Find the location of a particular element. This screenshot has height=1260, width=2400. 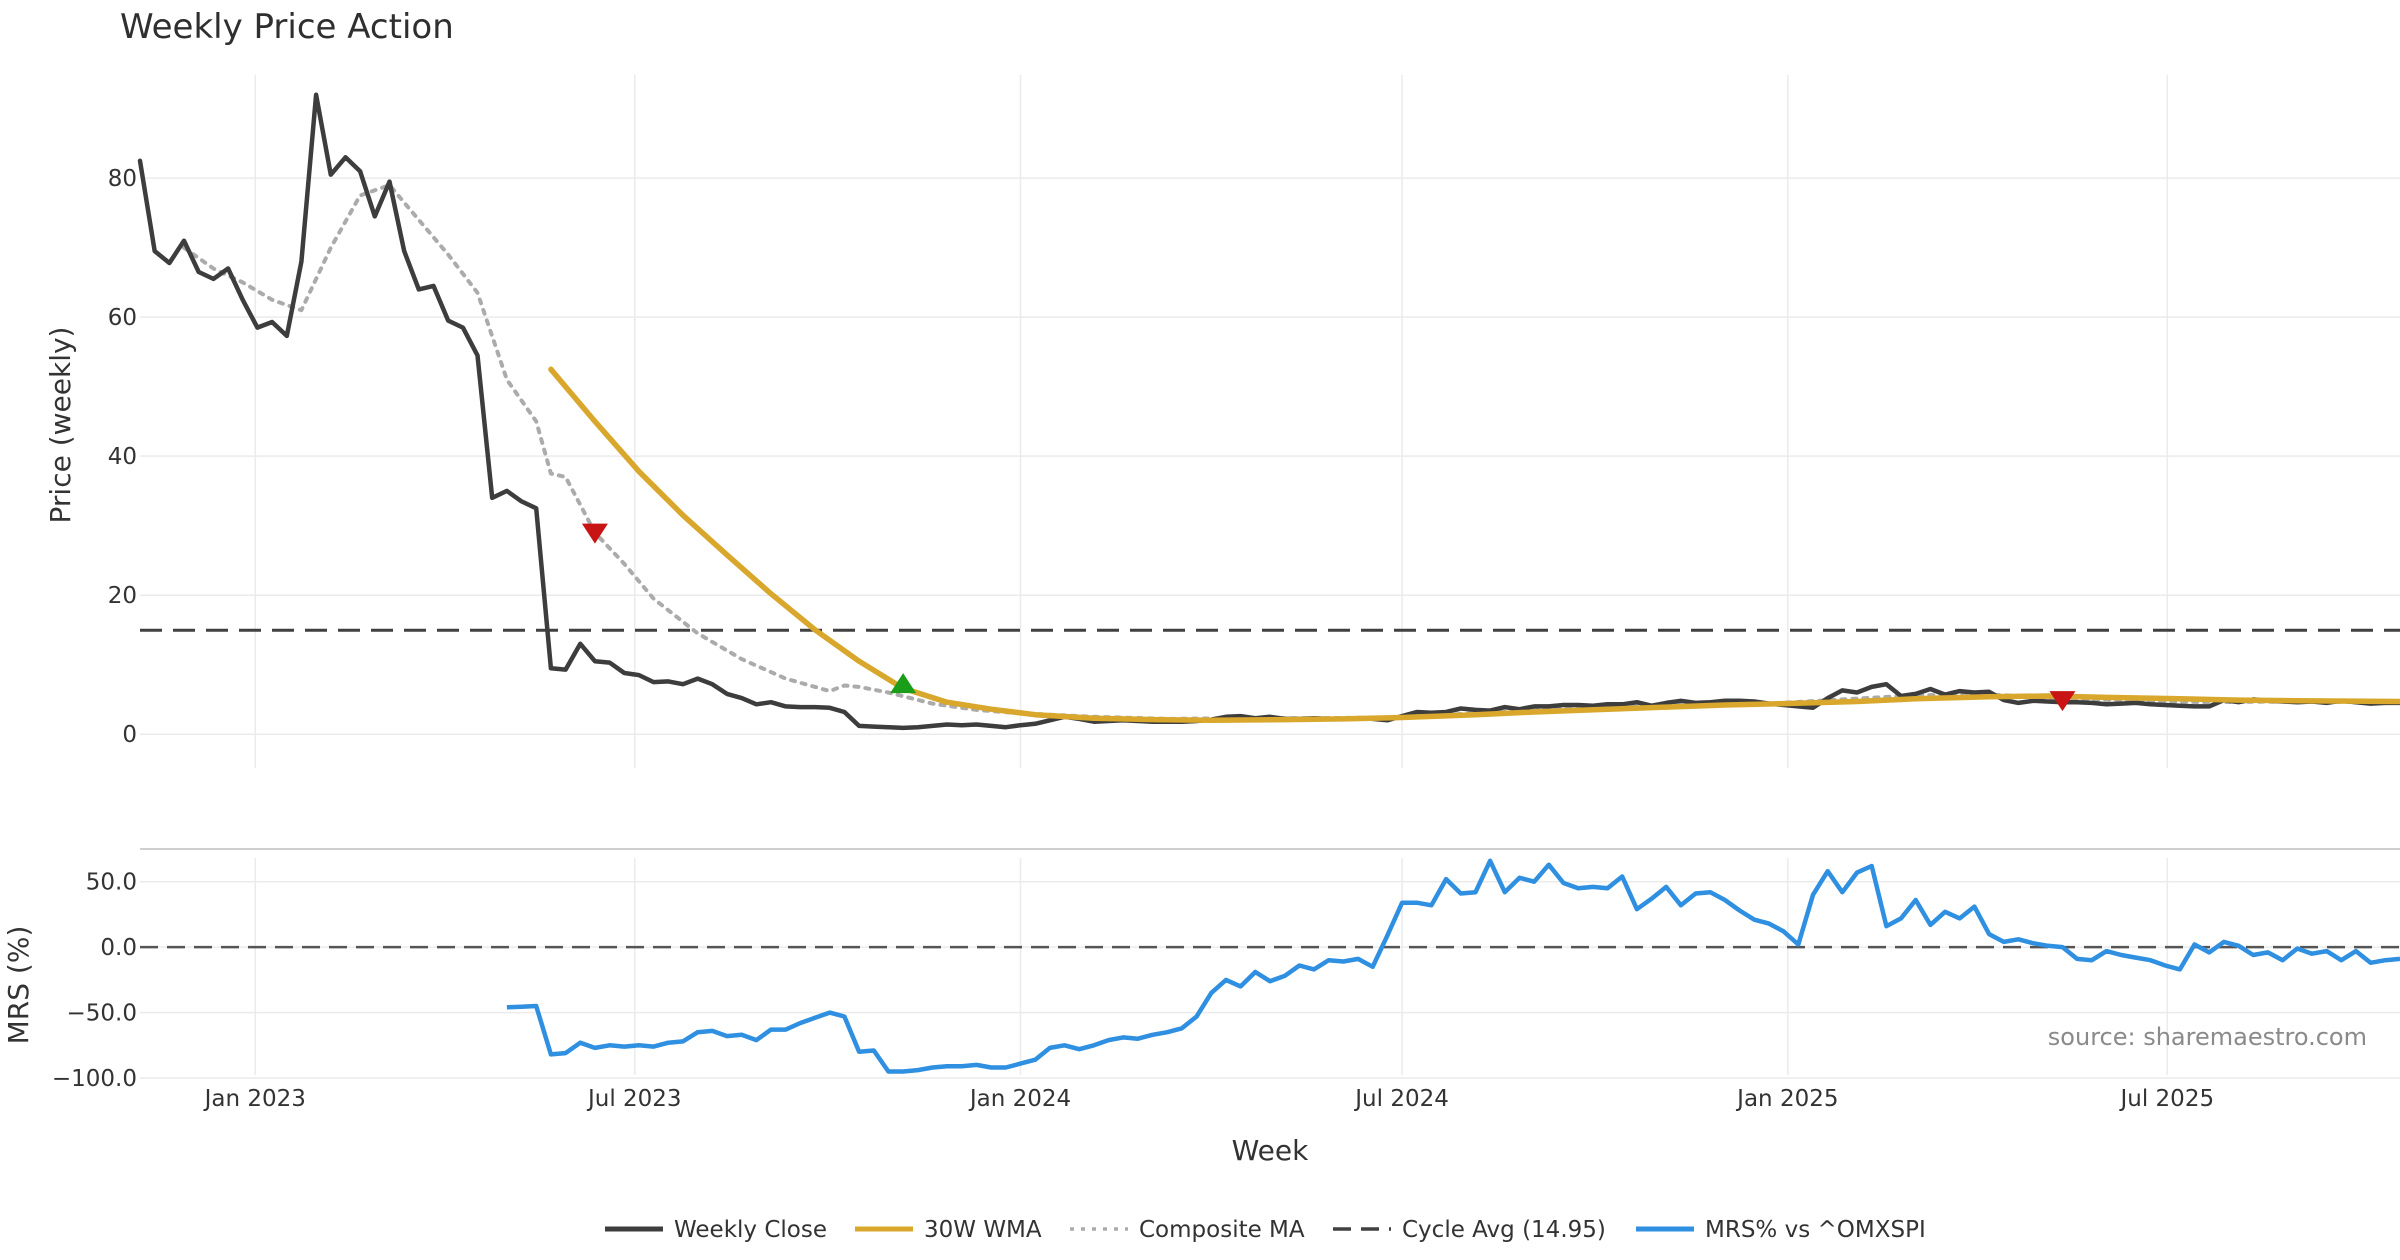

legend-label: 30W WMA is located at coordinates (983, 1230).